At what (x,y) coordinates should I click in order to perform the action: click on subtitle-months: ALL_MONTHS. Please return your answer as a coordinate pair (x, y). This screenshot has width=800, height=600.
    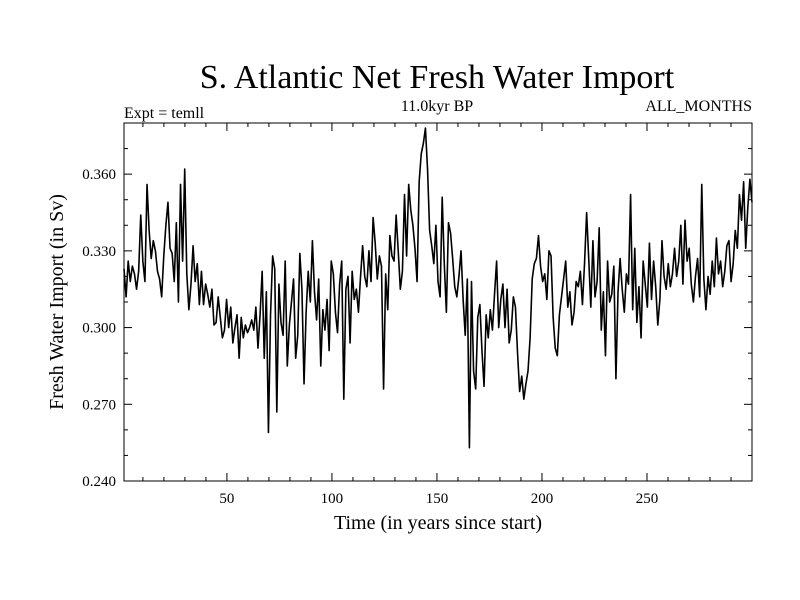
    Looking at the image, I should click on (698, 106).